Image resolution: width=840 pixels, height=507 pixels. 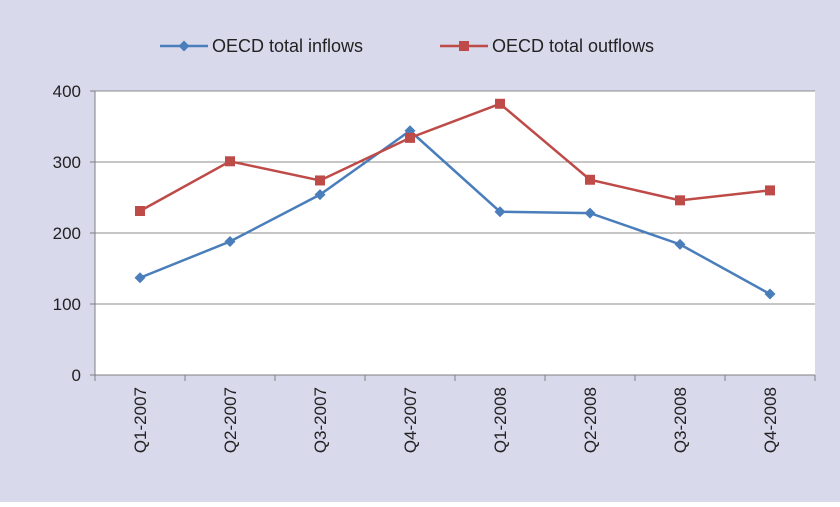 I want to click on x-tick-label: Q3-2007, so click(x=320, y=420).